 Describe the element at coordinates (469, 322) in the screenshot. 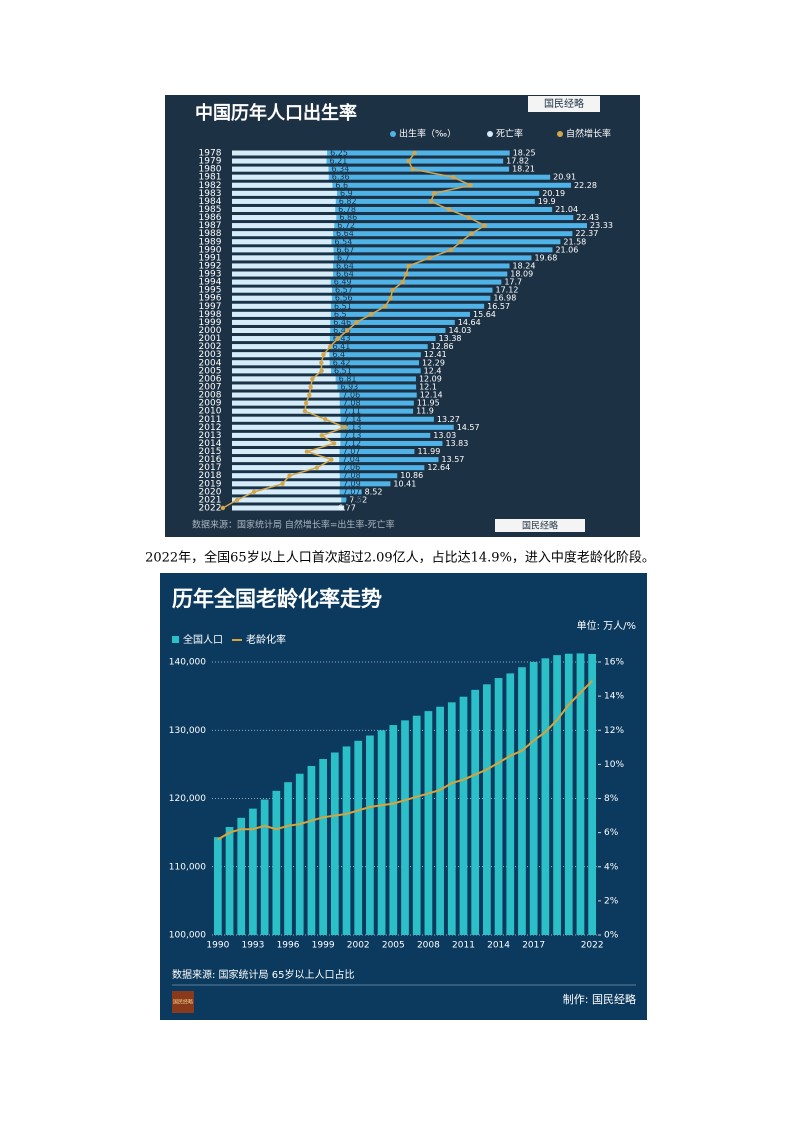

I see `value-label: 14.64` at that location.